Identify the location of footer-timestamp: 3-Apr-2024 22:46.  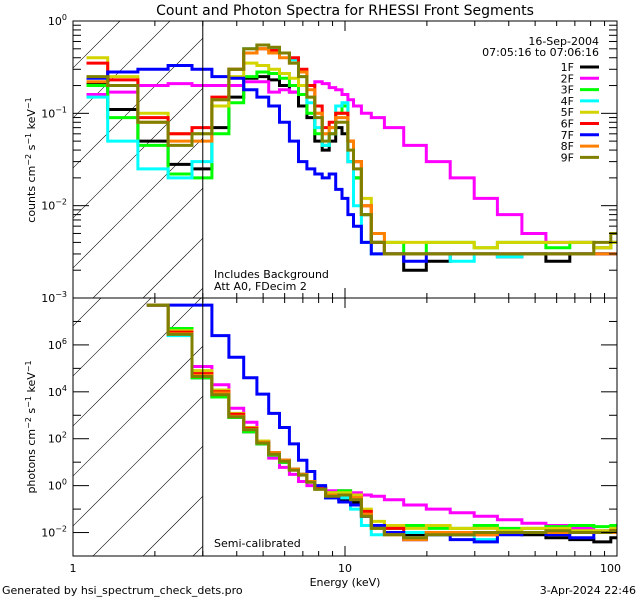
(588, 590).